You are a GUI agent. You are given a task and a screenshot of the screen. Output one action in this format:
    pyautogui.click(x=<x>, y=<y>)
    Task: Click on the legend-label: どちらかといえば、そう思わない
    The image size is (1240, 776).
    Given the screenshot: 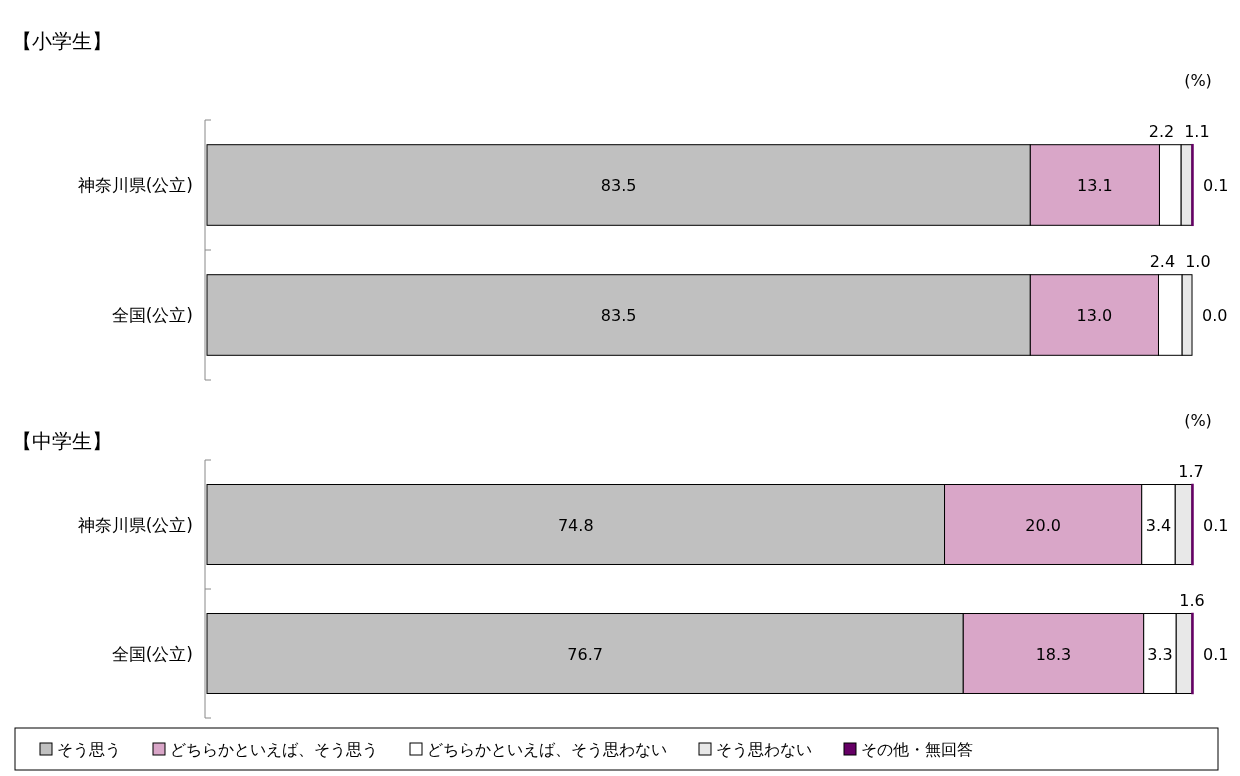 What is the action you would take?
    pyautogui.click(x=547, y=749)
    